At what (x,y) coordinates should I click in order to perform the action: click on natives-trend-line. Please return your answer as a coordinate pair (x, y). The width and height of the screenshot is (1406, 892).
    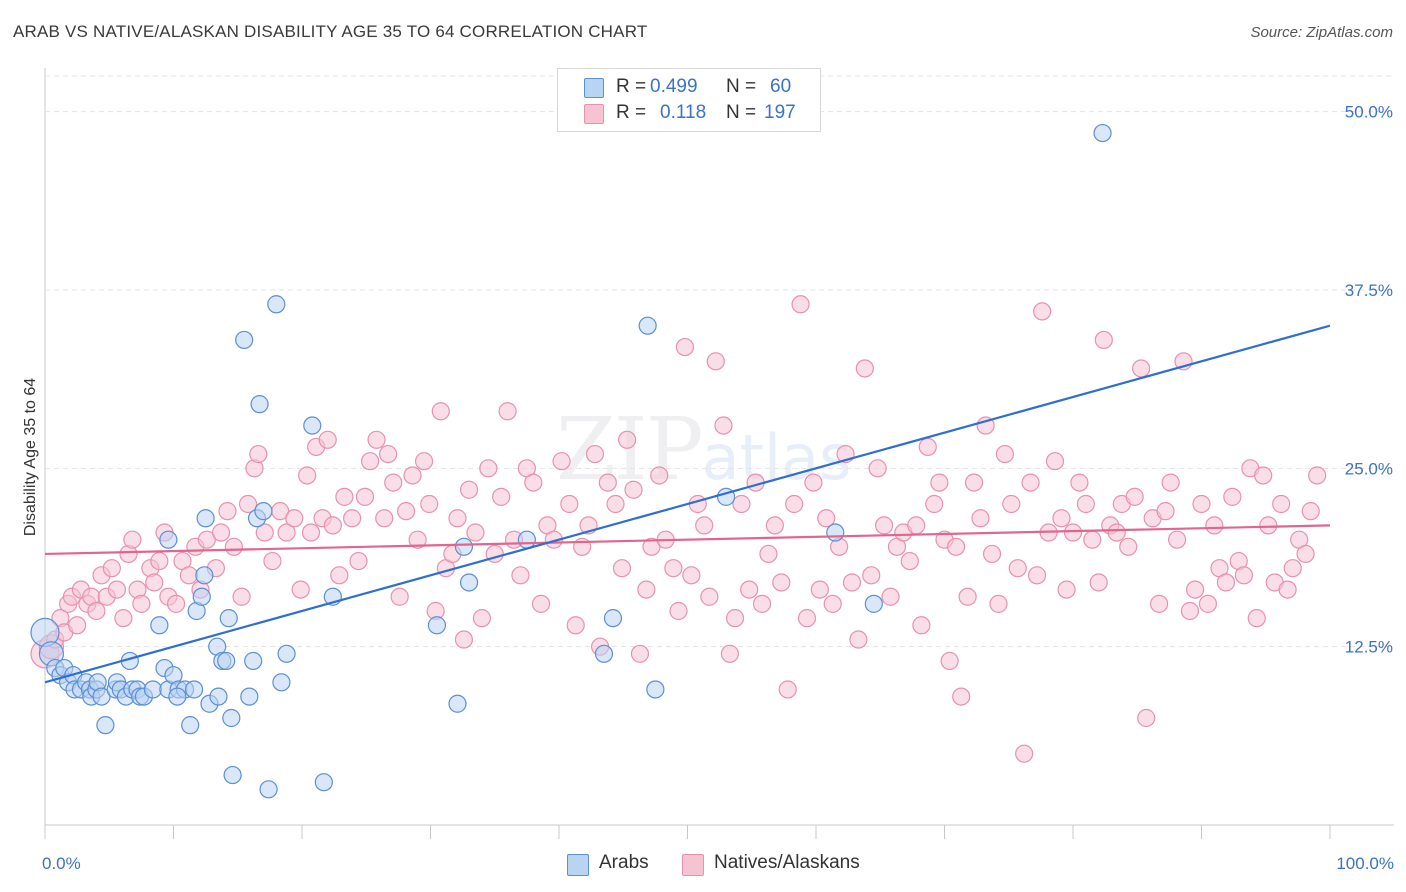
    Looking at the image, I should click on (687, 540).